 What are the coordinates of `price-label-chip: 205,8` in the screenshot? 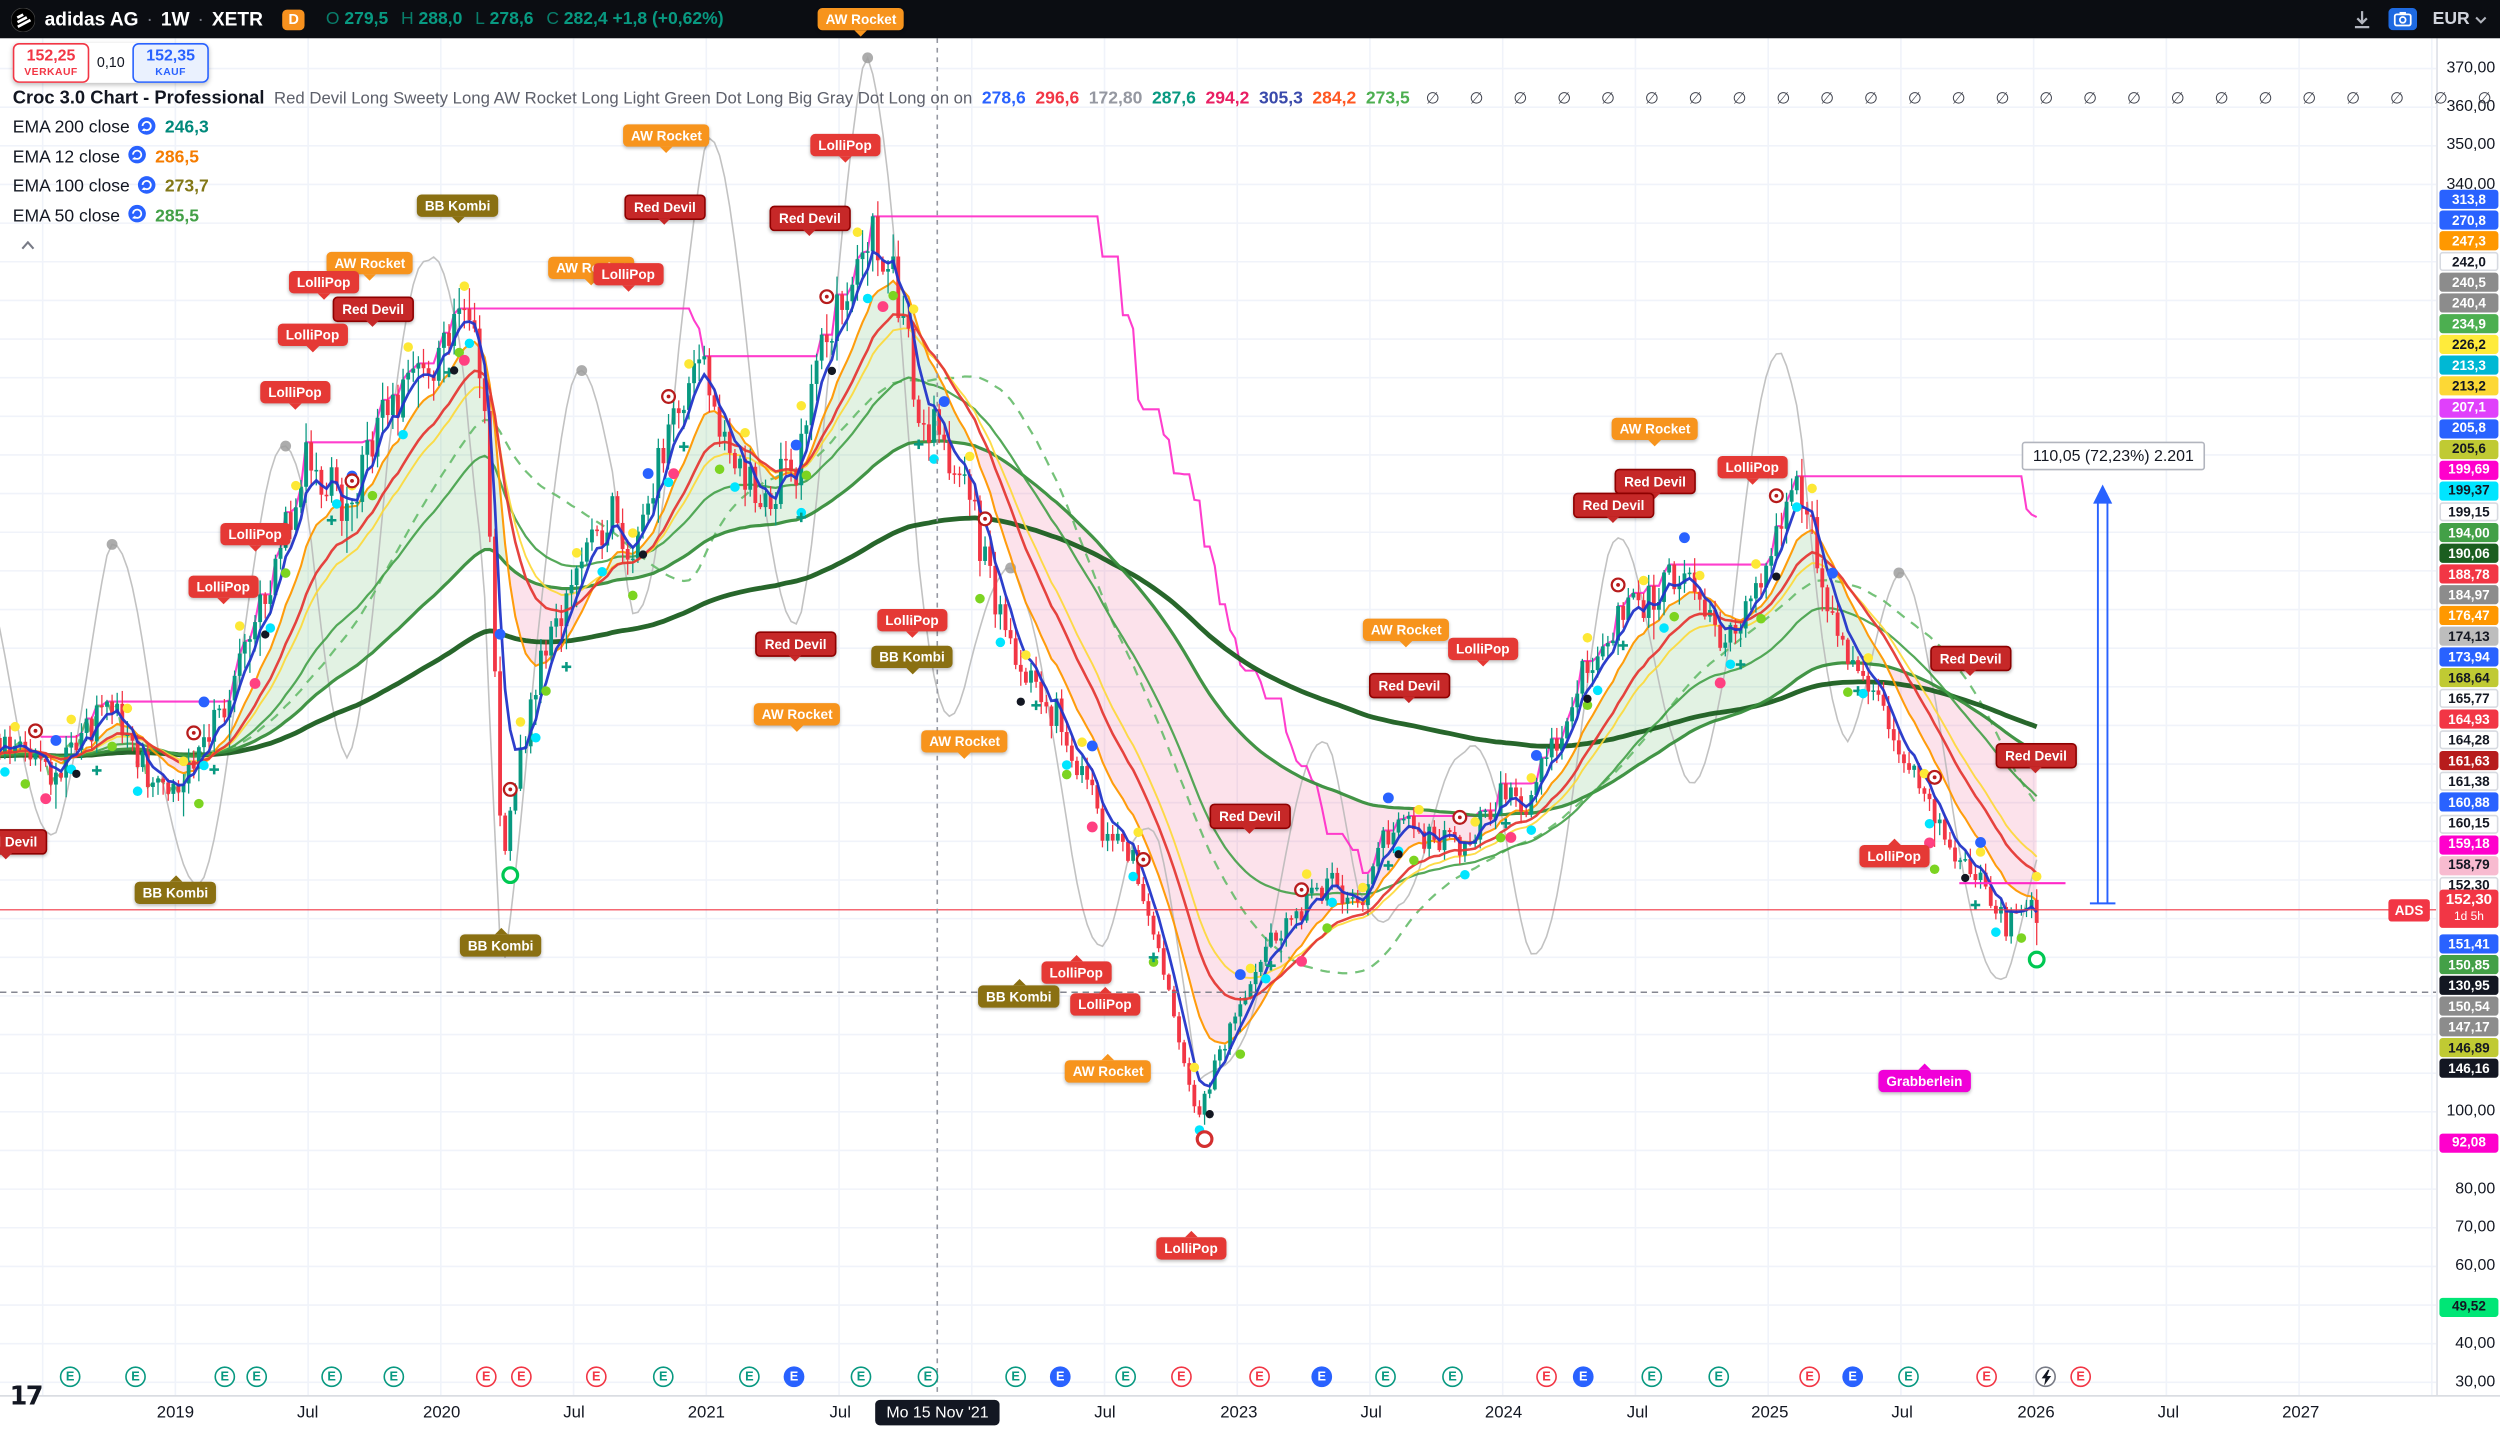 It's located at (2469, 428).